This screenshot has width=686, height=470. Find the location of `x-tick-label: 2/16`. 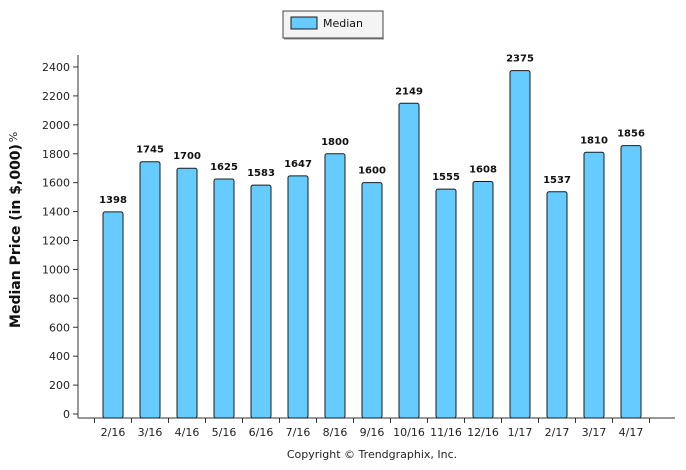

x-tick-label: 2/16 is located at coordinates (113, 432).